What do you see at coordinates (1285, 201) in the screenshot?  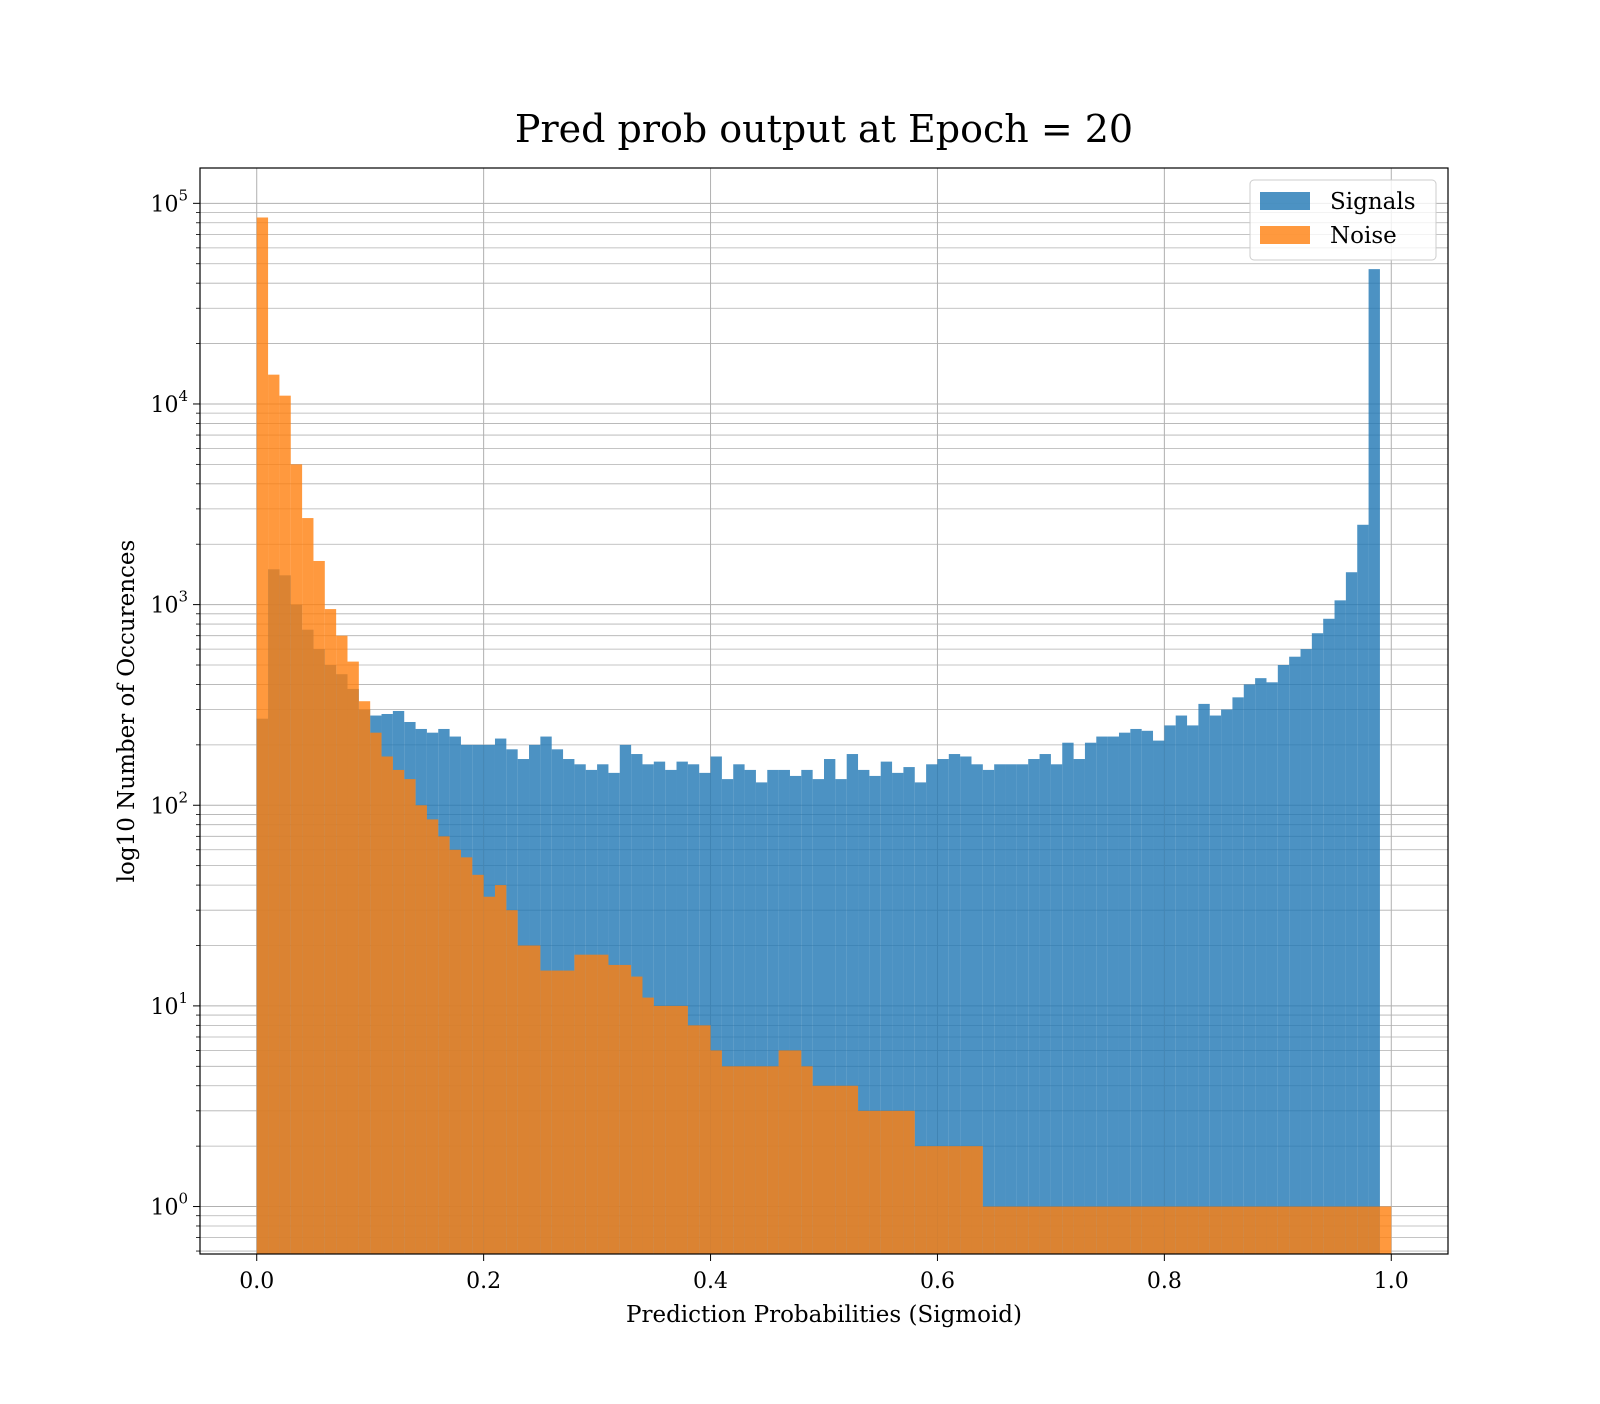 I see `legend-swatch-signals` at bounding box center [1285, 201].